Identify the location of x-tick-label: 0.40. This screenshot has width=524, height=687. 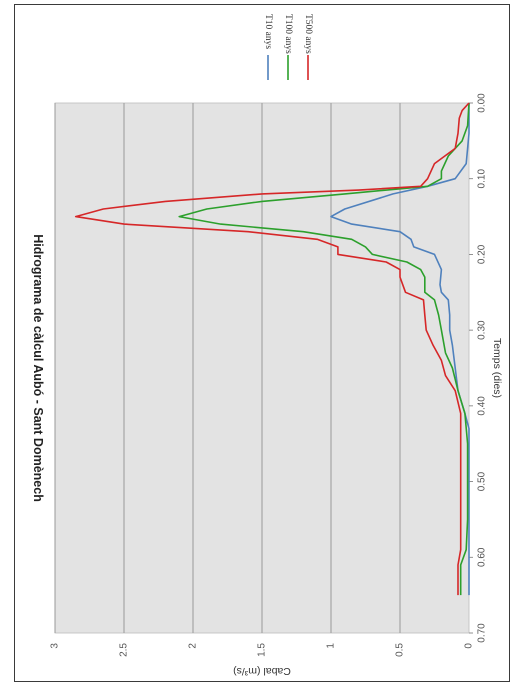
(481, 406).